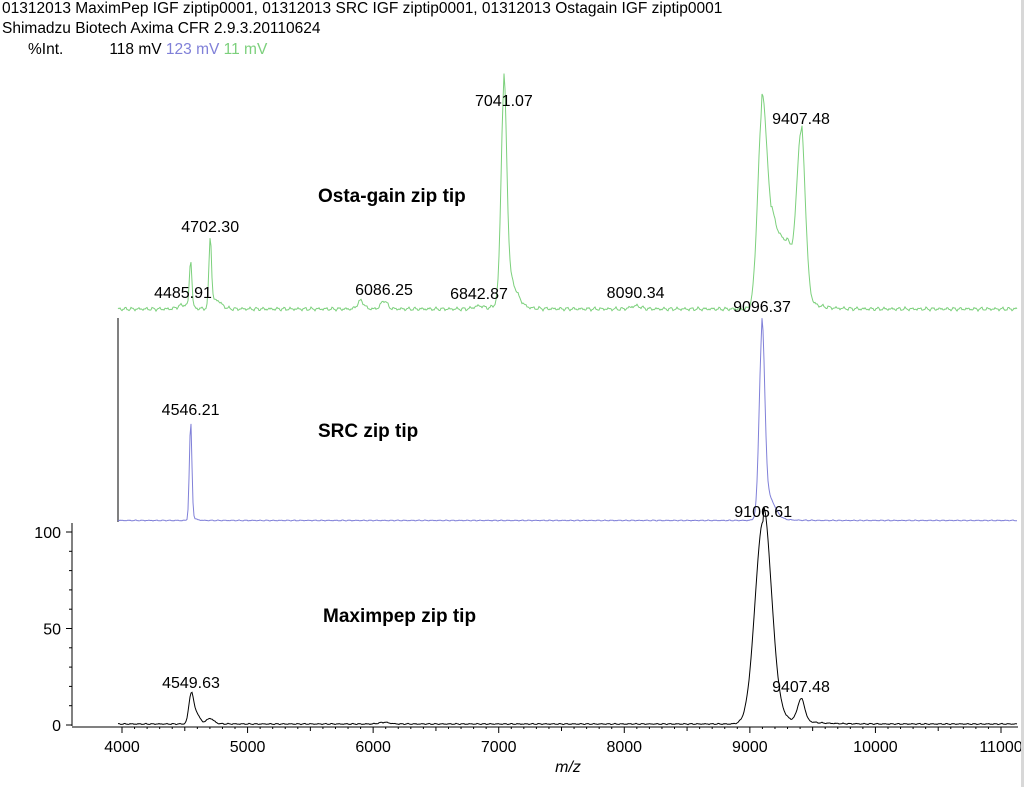  Describe the element at coordinates (624, 747) in the screenshot. I see `x-tick-label: 8000` at that location.